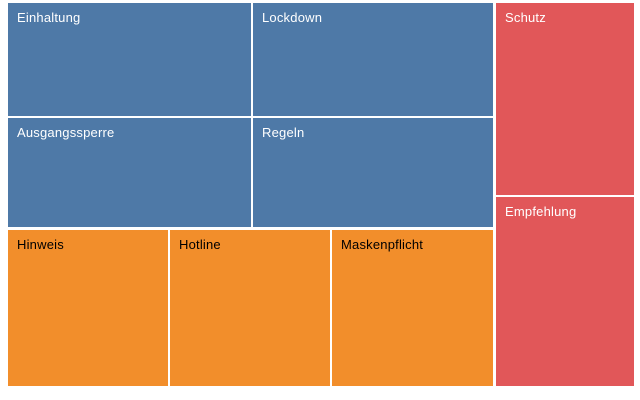 The width and height of the screenshot is (640, 400). Describe the element at coordinates (129, 172) in the screenshot. I see `treemap-cell-ausgangssperre: Ausgangssperre` at that location.